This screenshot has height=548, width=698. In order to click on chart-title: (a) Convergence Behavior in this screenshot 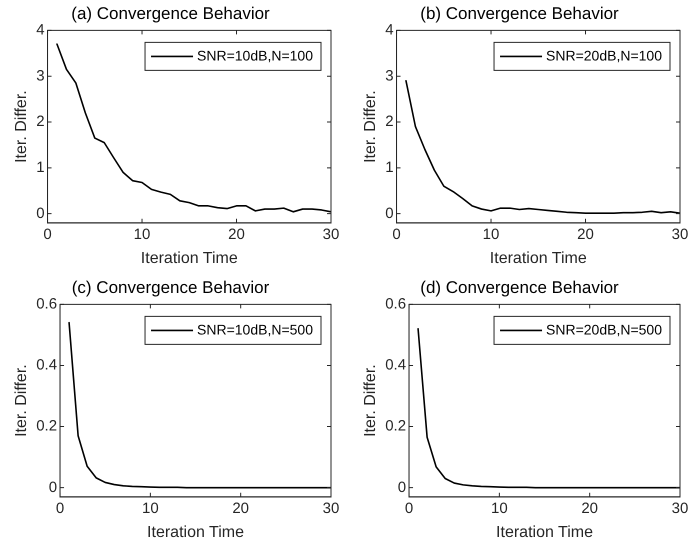, I will do `click(170, 13)`.